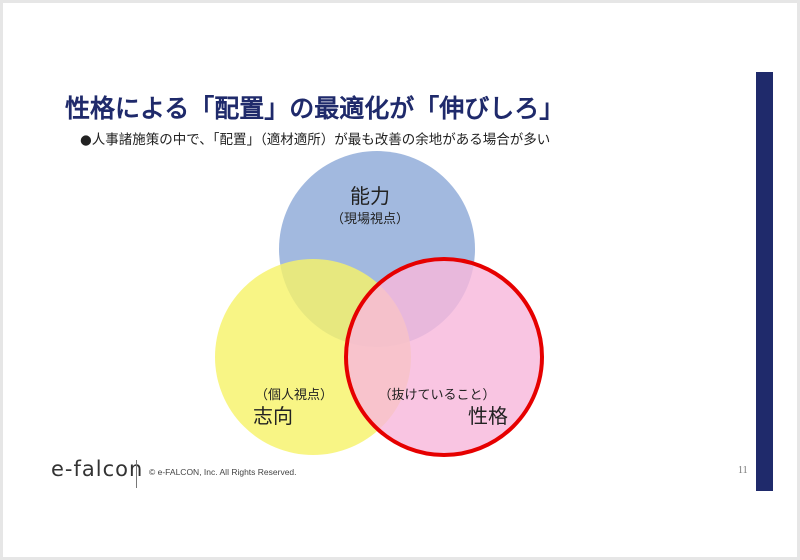 Image resolution: width=800 pixels, height=560 pixels. What do you see at coordinates (223, 472) in the screenshot?
I see `copyright-text: © e-FALCON, Inc. All Rights Reserved.` at bounding box center [223, 472].